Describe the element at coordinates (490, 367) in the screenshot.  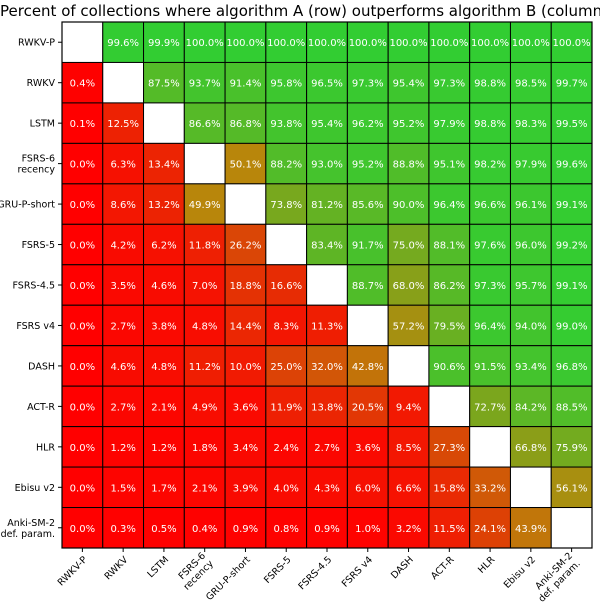
I see `cell-value-label: 91.5%` at that location.